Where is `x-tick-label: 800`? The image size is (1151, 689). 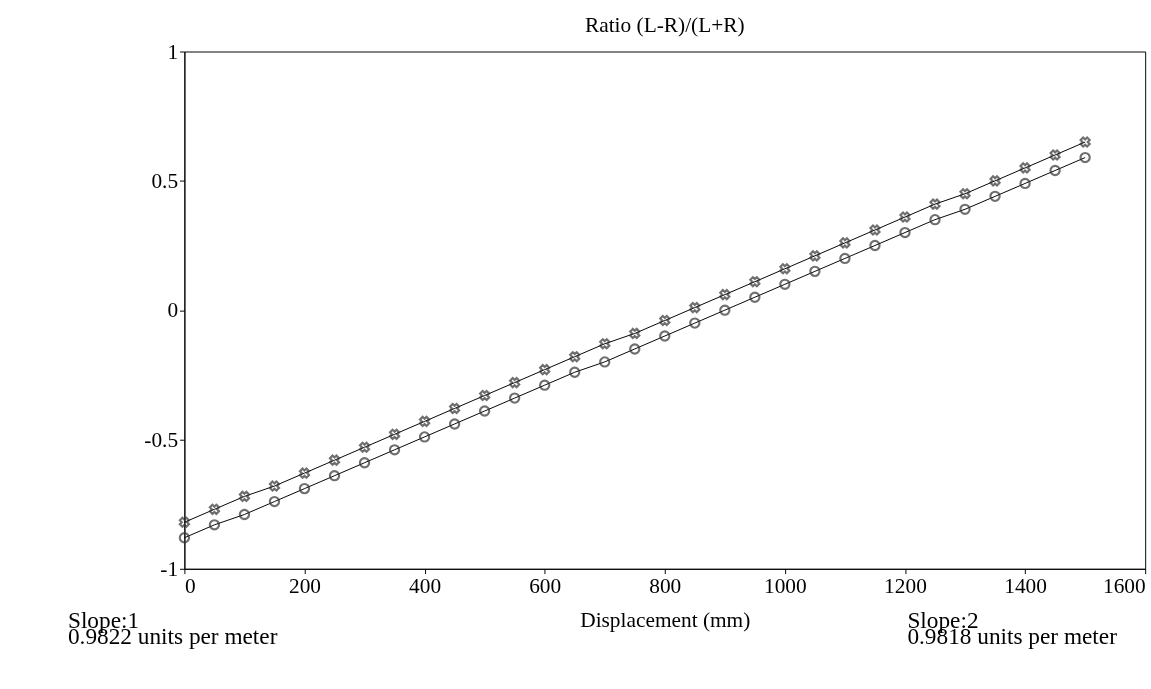
x-tick-label: 800 is located at coordinates (665, 585).